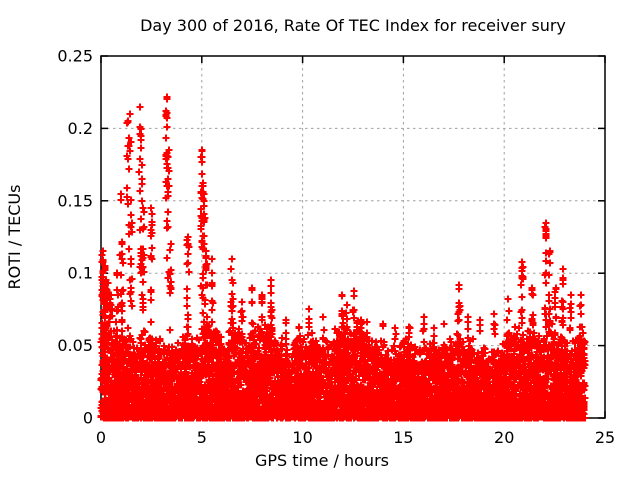 The image size is (640, 480). Describe the element at coordinates (504, 437) in the screenshot. I see `x-tick-label: 20` at that location.